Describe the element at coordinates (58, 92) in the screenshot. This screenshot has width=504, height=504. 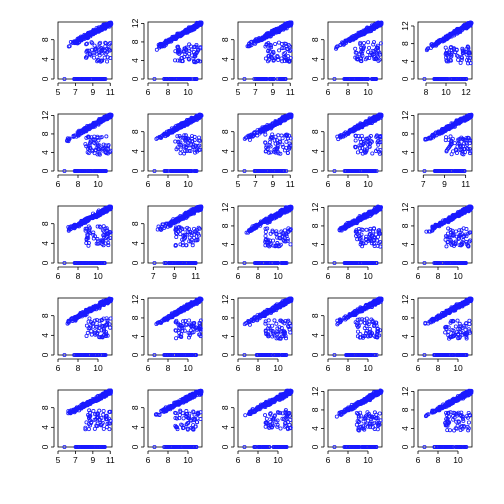
I see `x-tick-label: 5` at that location.